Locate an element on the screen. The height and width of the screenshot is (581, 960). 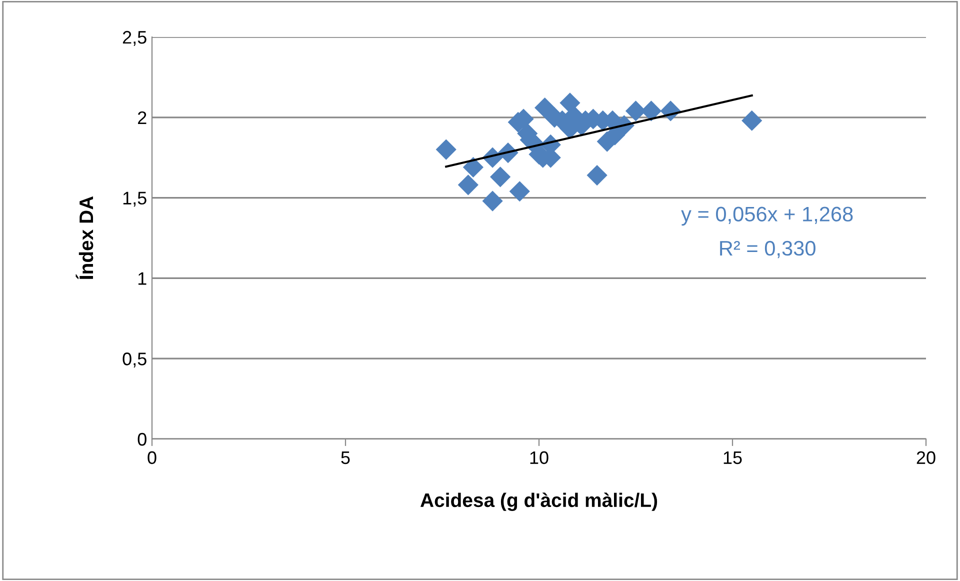
x-tick-label: 15 is located at coordinates (733, 457).